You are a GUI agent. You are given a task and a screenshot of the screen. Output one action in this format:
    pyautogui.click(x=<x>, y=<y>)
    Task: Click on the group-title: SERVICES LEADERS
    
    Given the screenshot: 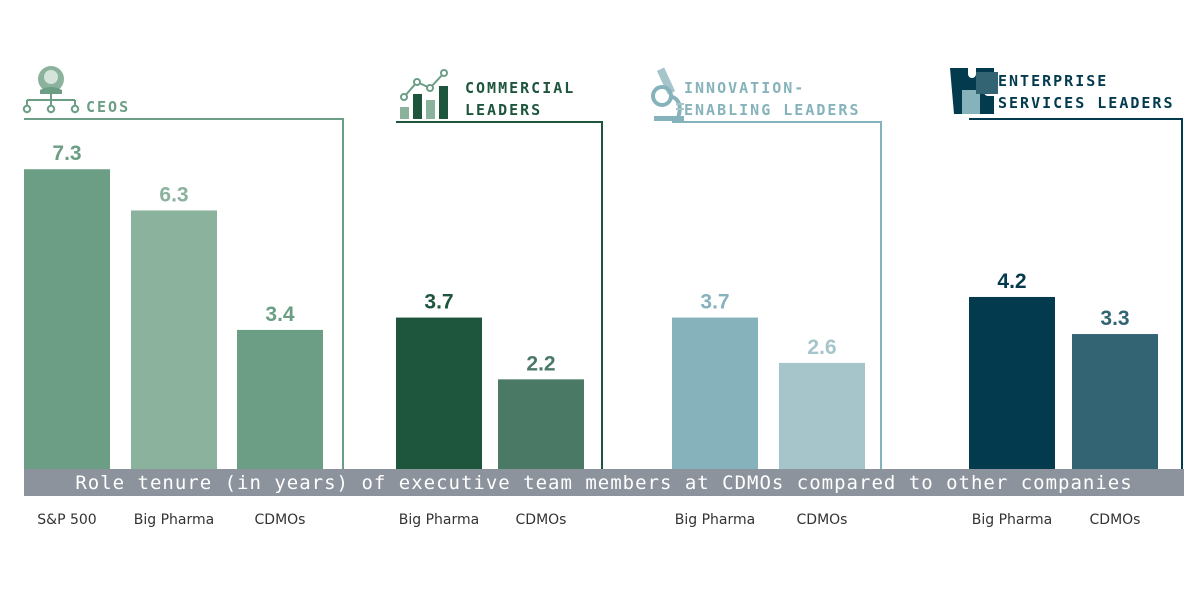 What is the action you would take?
    pyautogui.click(x=1086, y=103)
    